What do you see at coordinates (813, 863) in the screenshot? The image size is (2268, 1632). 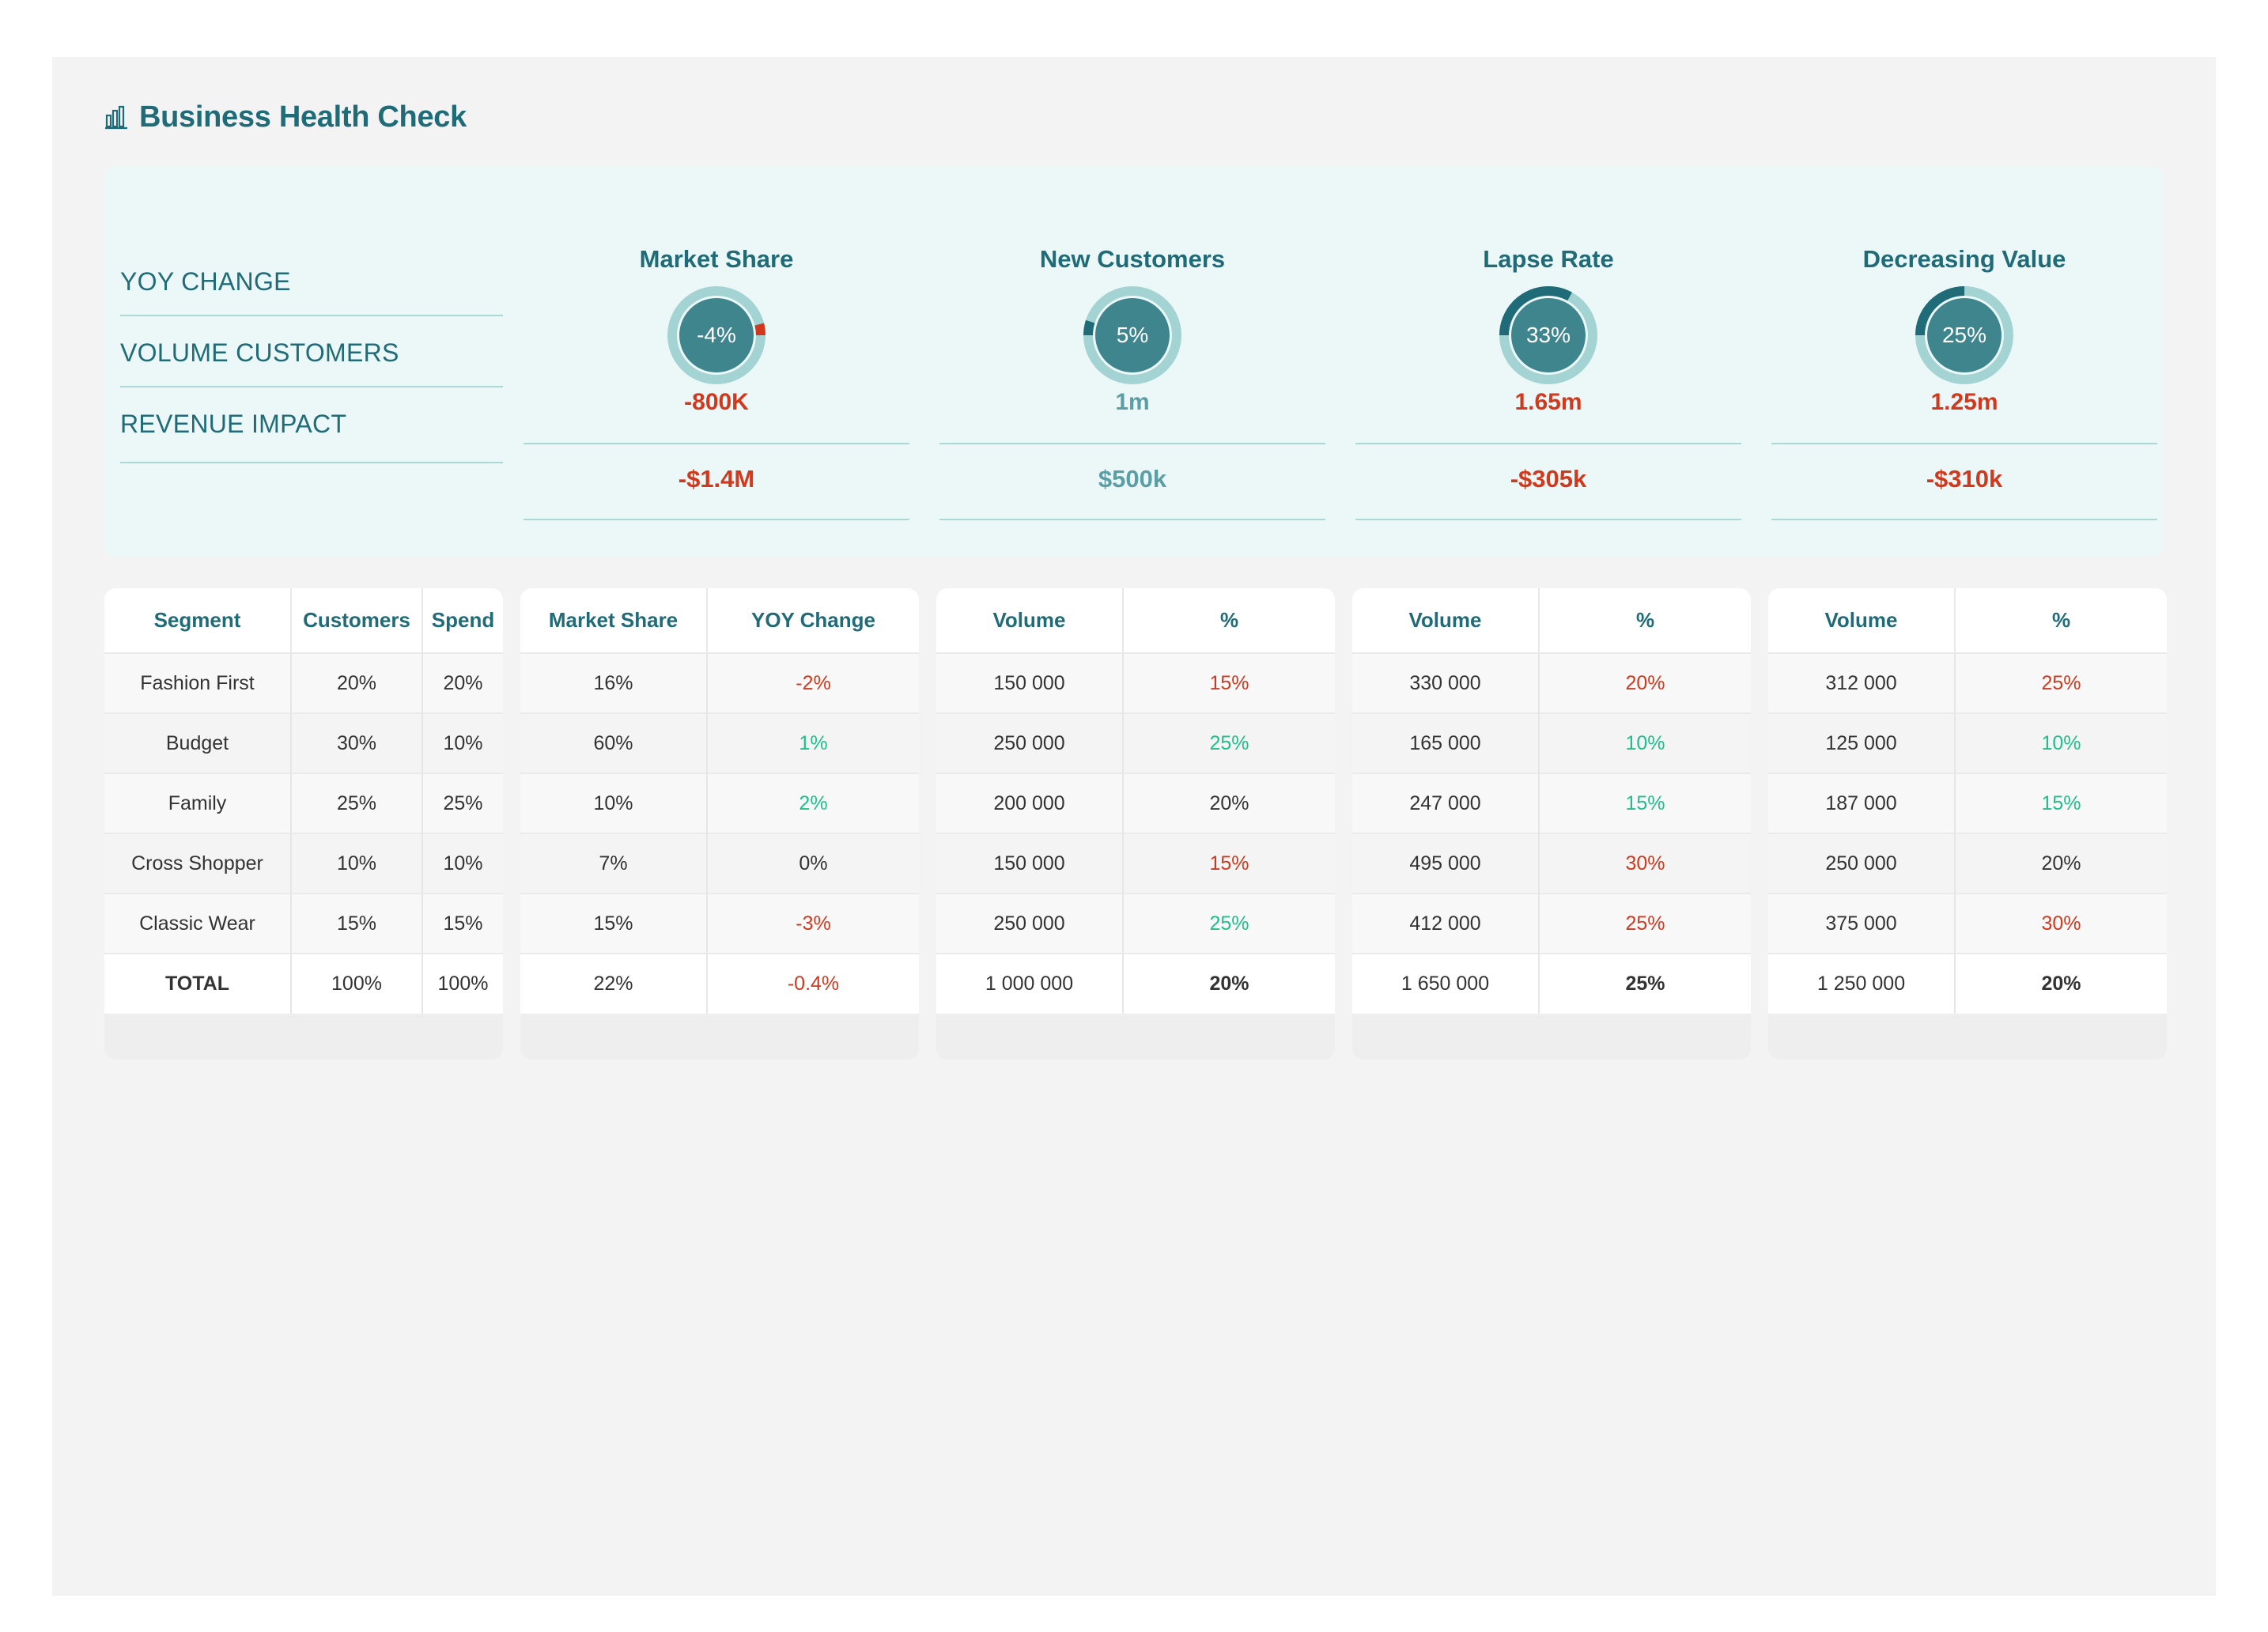 I see `table-cell: 0%` at bounding box center [813, 863].